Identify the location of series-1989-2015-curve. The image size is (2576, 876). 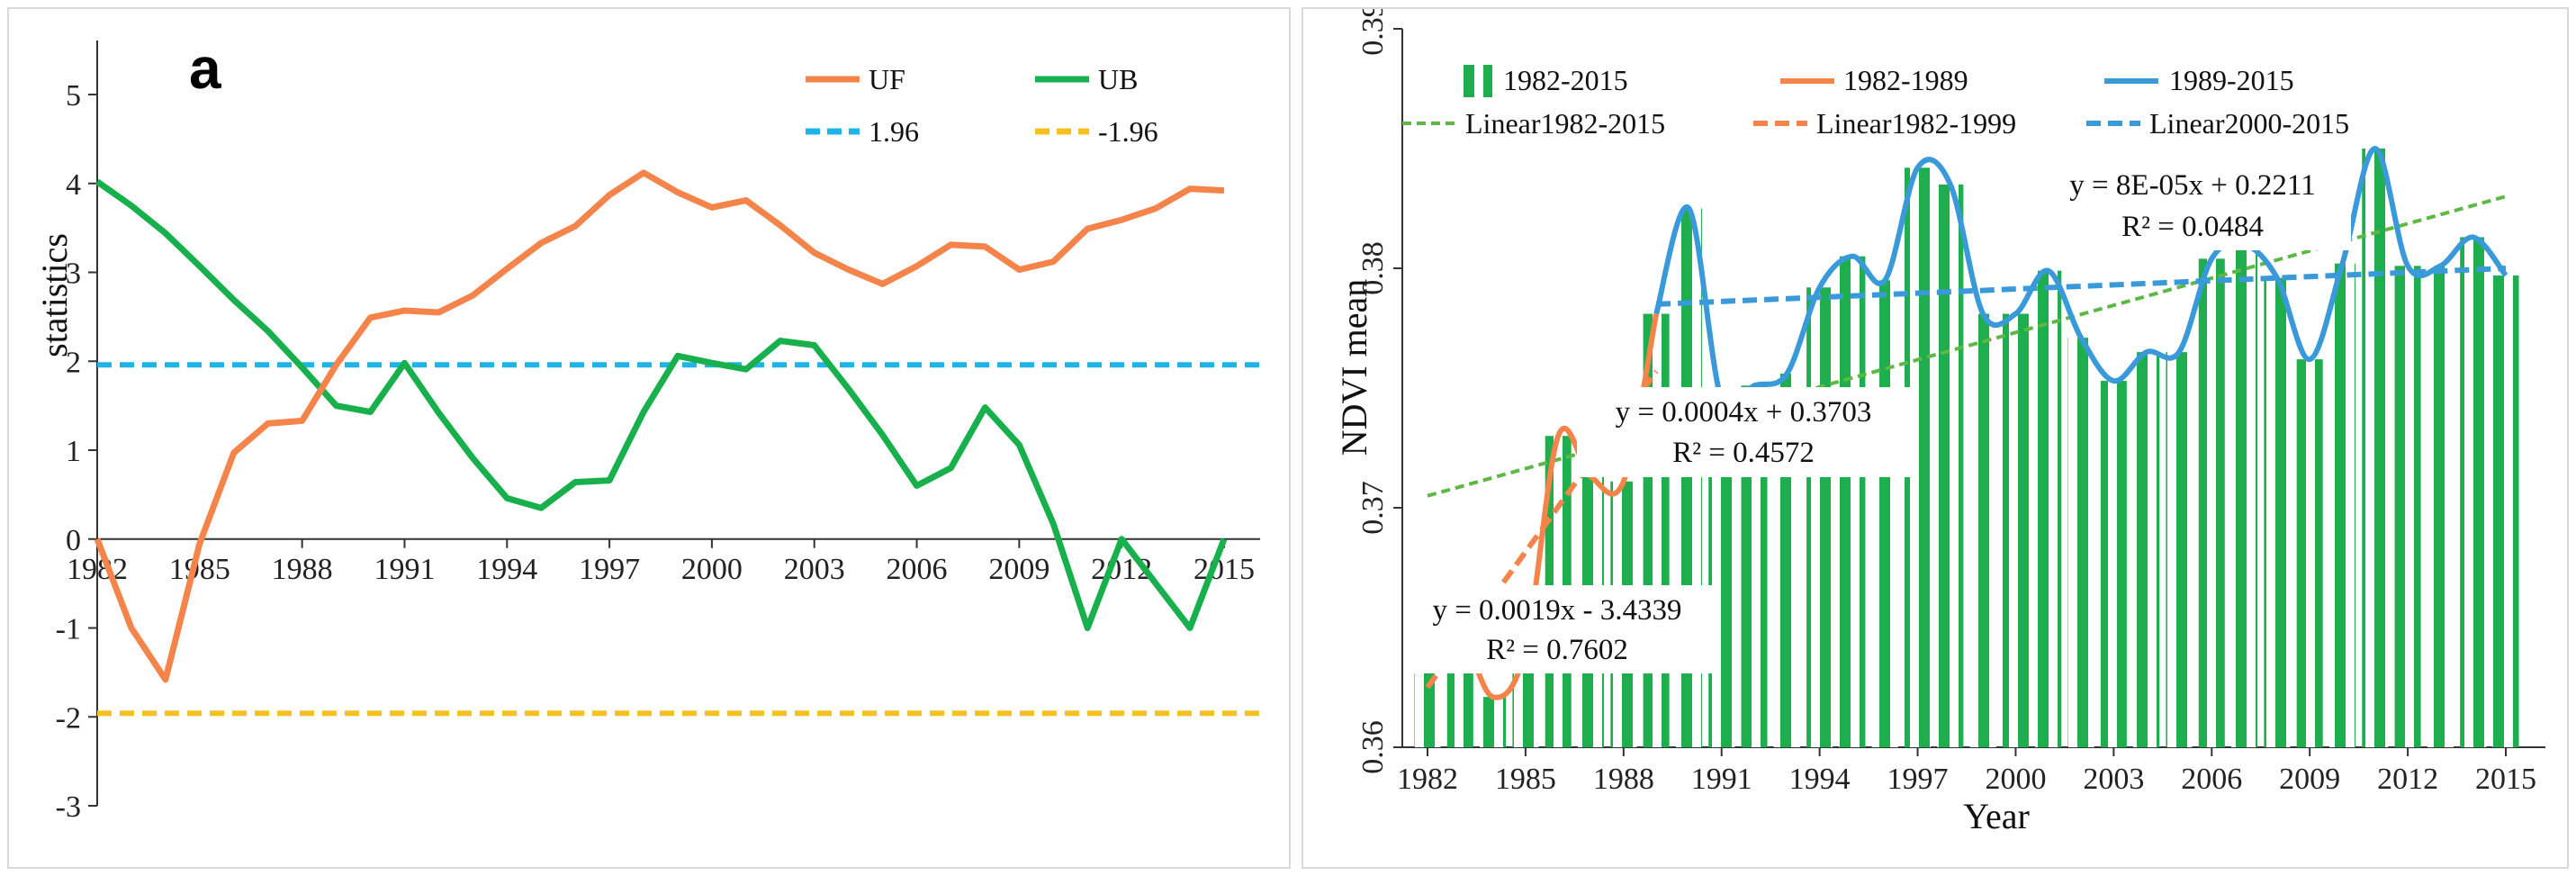
(2080, 280).